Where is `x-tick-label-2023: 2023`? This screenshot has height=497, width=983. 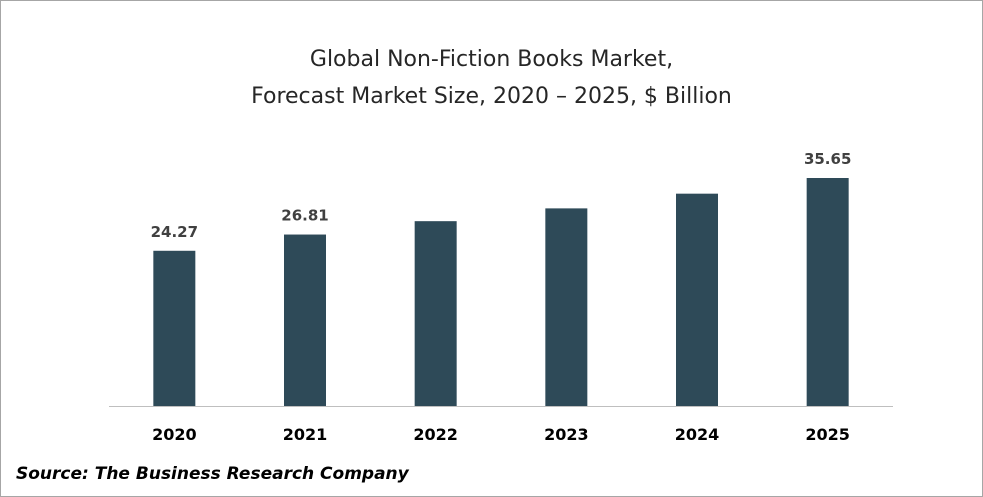
x-tick-label-2023: 2023 is located at coordinates (566, 434).